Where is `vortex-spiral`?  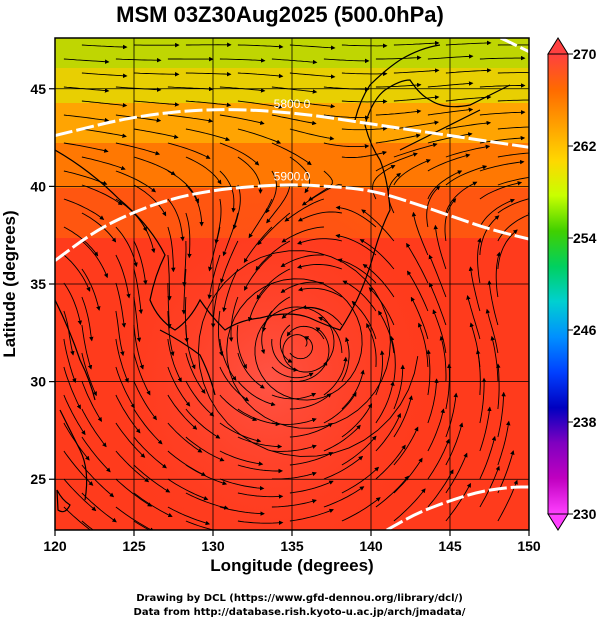
vortex-spiral is located at coordinates (308, 353).